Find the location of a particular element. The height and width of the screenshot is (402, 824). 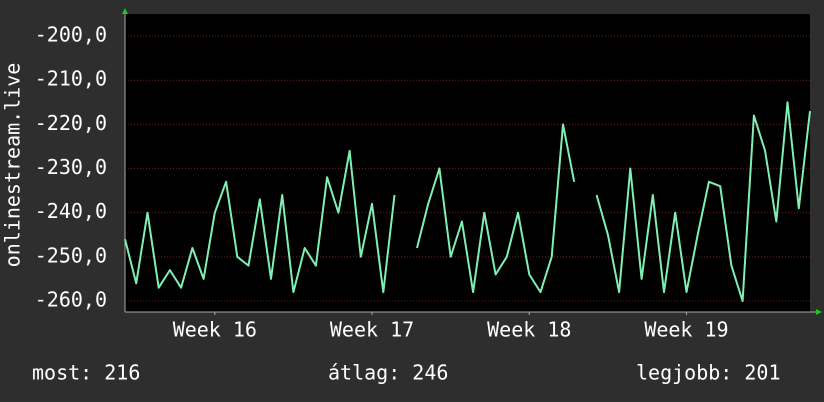

x-tick-label: Week 19 is located at coordinates (686, 330).